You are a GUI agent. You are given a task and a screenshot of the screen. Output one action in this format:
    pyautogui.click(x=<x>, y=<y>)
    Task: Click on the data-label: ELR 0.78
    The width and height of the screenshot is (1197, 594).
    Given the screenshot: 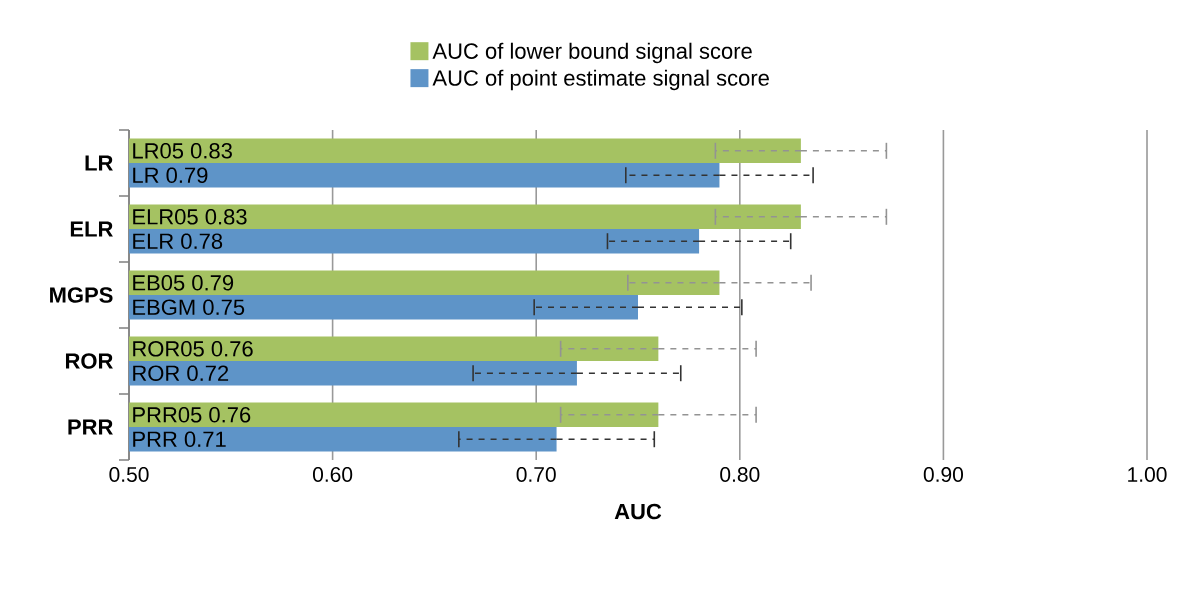 What is the action you would take?
    pyautogui.click(x=178, y=241)
    